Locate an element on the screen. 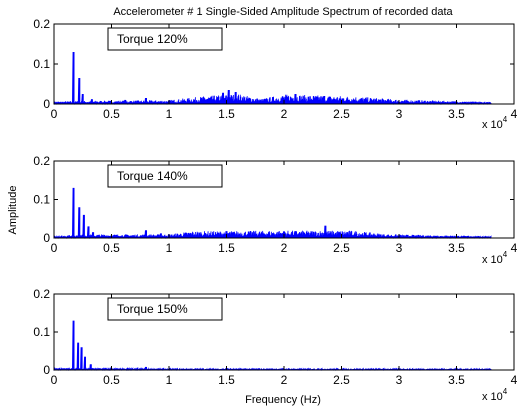 The image size is (518, 415). x-exponent-label-2: x 104 is located at coordinates (495, 258).